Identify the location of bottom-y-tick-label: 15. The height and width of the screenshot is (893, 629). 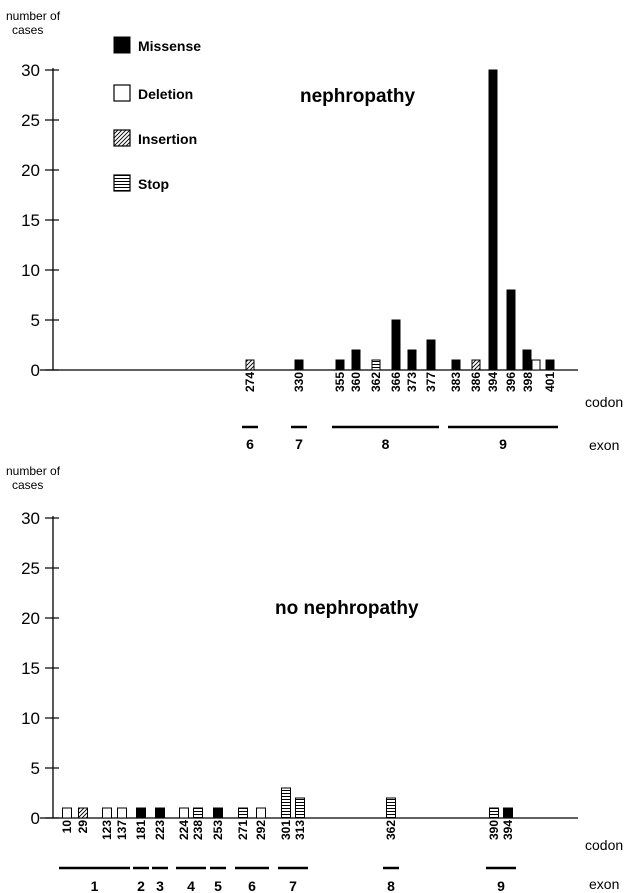
(30, 668).